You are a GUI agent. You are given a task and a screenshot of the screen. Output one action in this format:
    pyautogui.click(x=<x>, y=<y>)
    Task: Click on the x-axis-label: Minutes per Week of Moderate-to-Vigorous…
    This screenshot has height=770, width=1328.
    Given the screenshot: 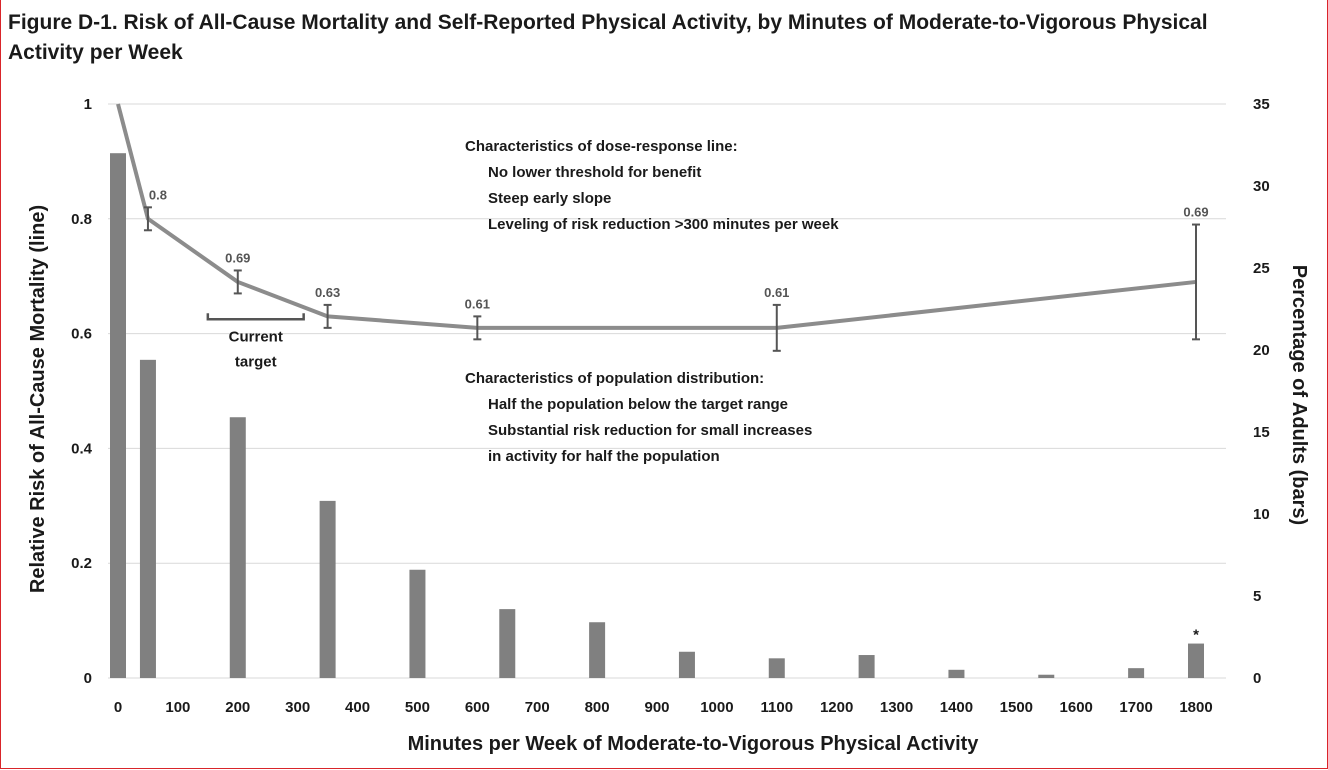 What is the action you would take?
    pyautogui.click(x=694, y=744)
    